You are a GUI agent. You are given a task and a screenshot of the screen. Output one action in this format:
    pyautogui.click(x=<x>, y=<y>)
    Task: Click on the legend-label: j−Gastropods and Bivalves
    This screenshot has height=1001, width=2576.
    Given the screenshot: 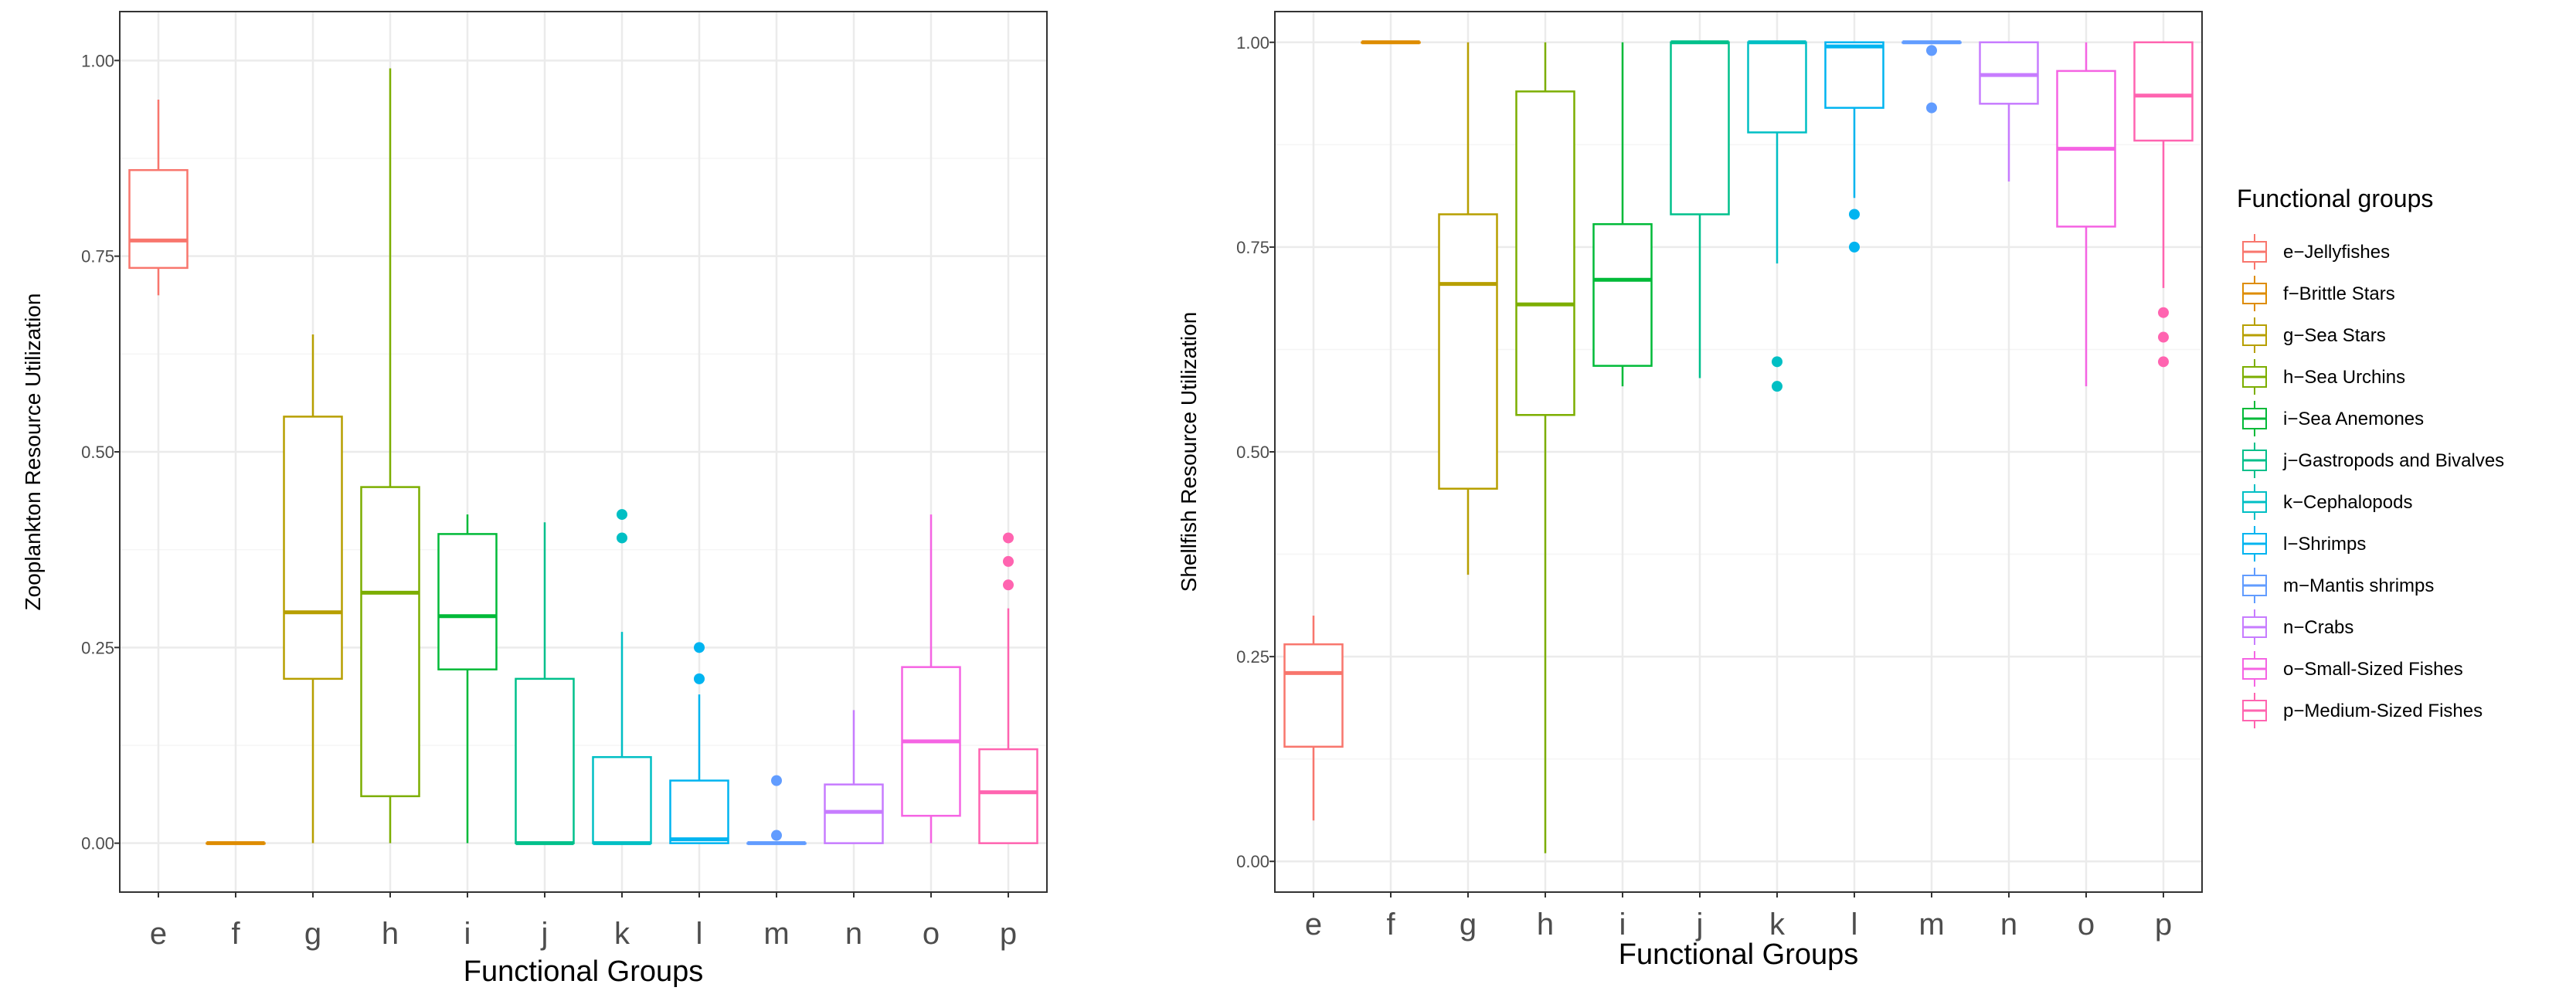 What is the action you would take?
    pyautogui.click(x=2393, y=460)
    